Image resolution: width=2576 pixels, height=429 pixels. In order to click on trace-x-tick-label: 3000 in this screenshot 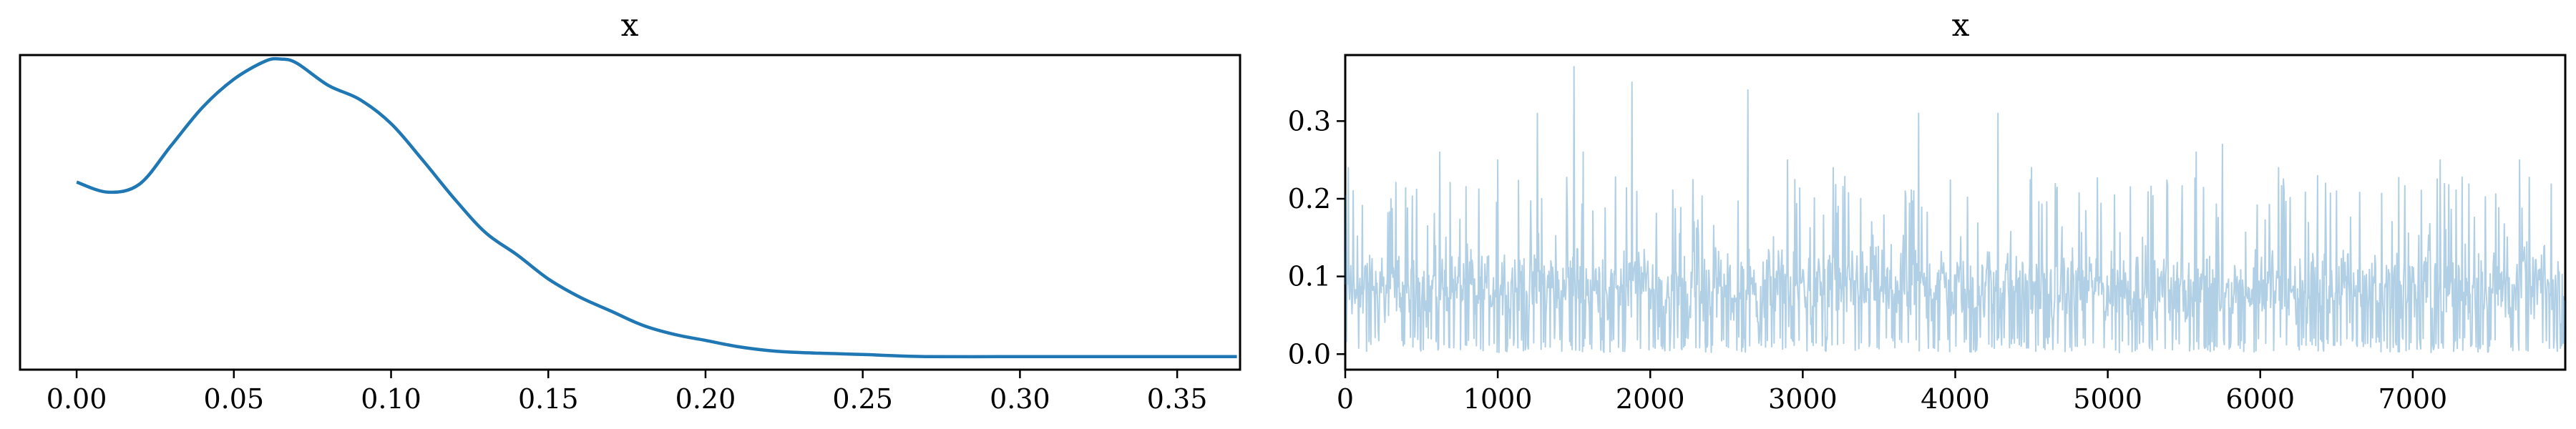, I will do `click(1803, 399)`.